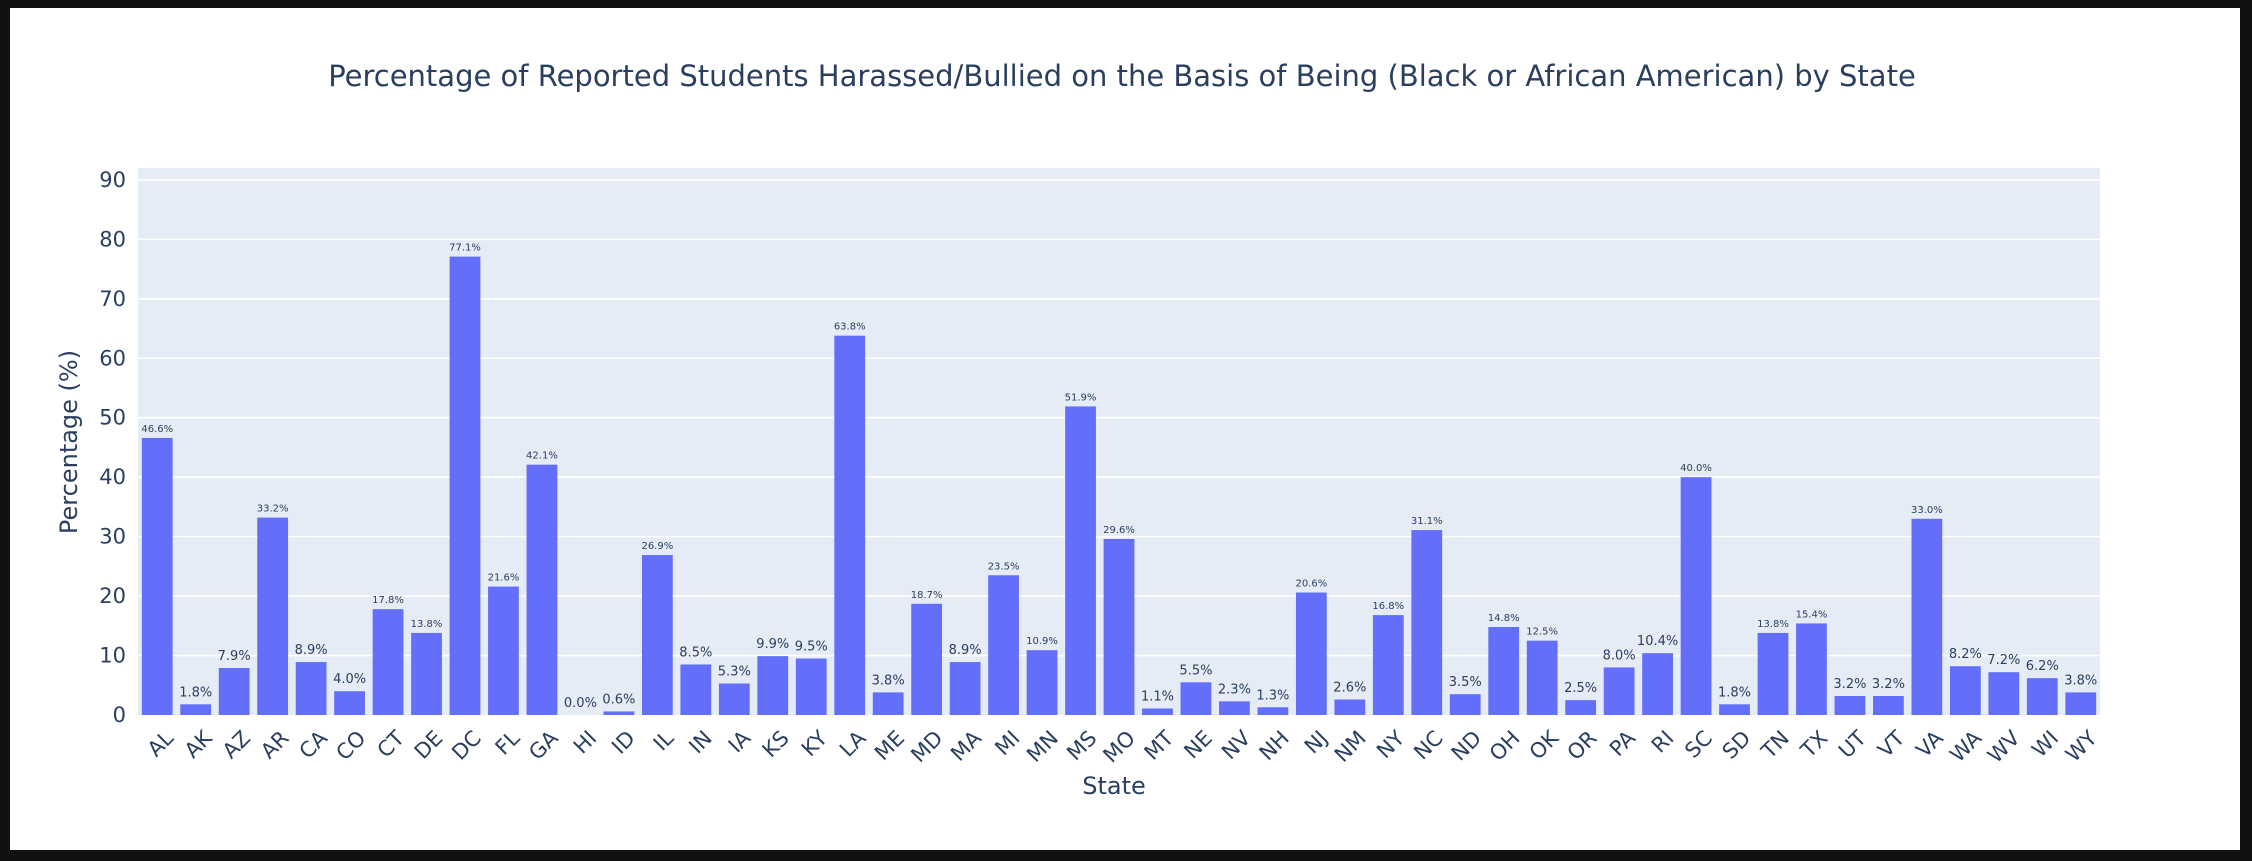  Describe the element at coordinates (811, 686) in the screenshot. I see `bar-ky` at that location.